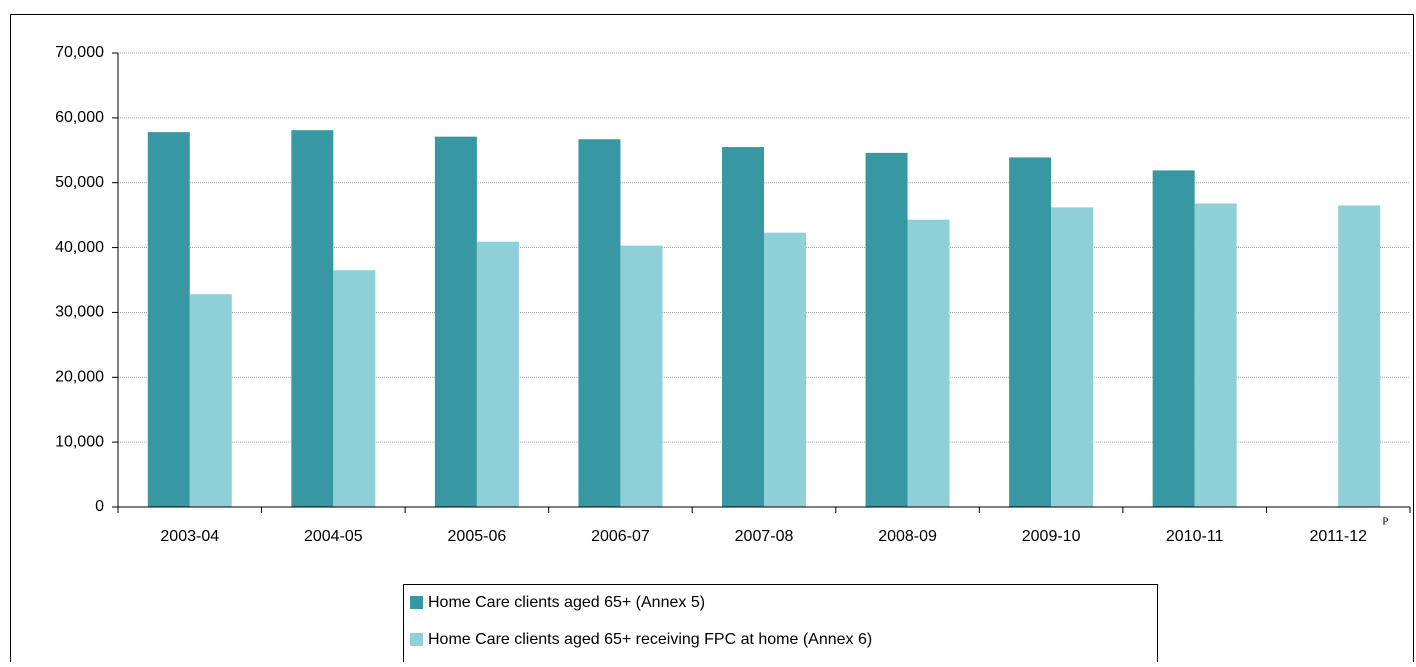  Describe the element at coordinates (566, 602) in the screenshot. I see `legend-label: Home Care clients aged 65+ (Annex 5)` at that location.